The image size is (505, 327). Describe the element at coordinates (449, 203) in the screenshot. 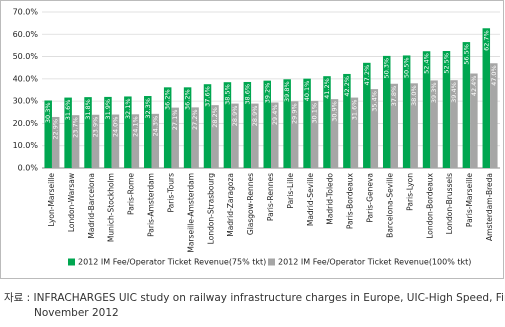

I see `x-tick-label: London-Brussels` at that location.